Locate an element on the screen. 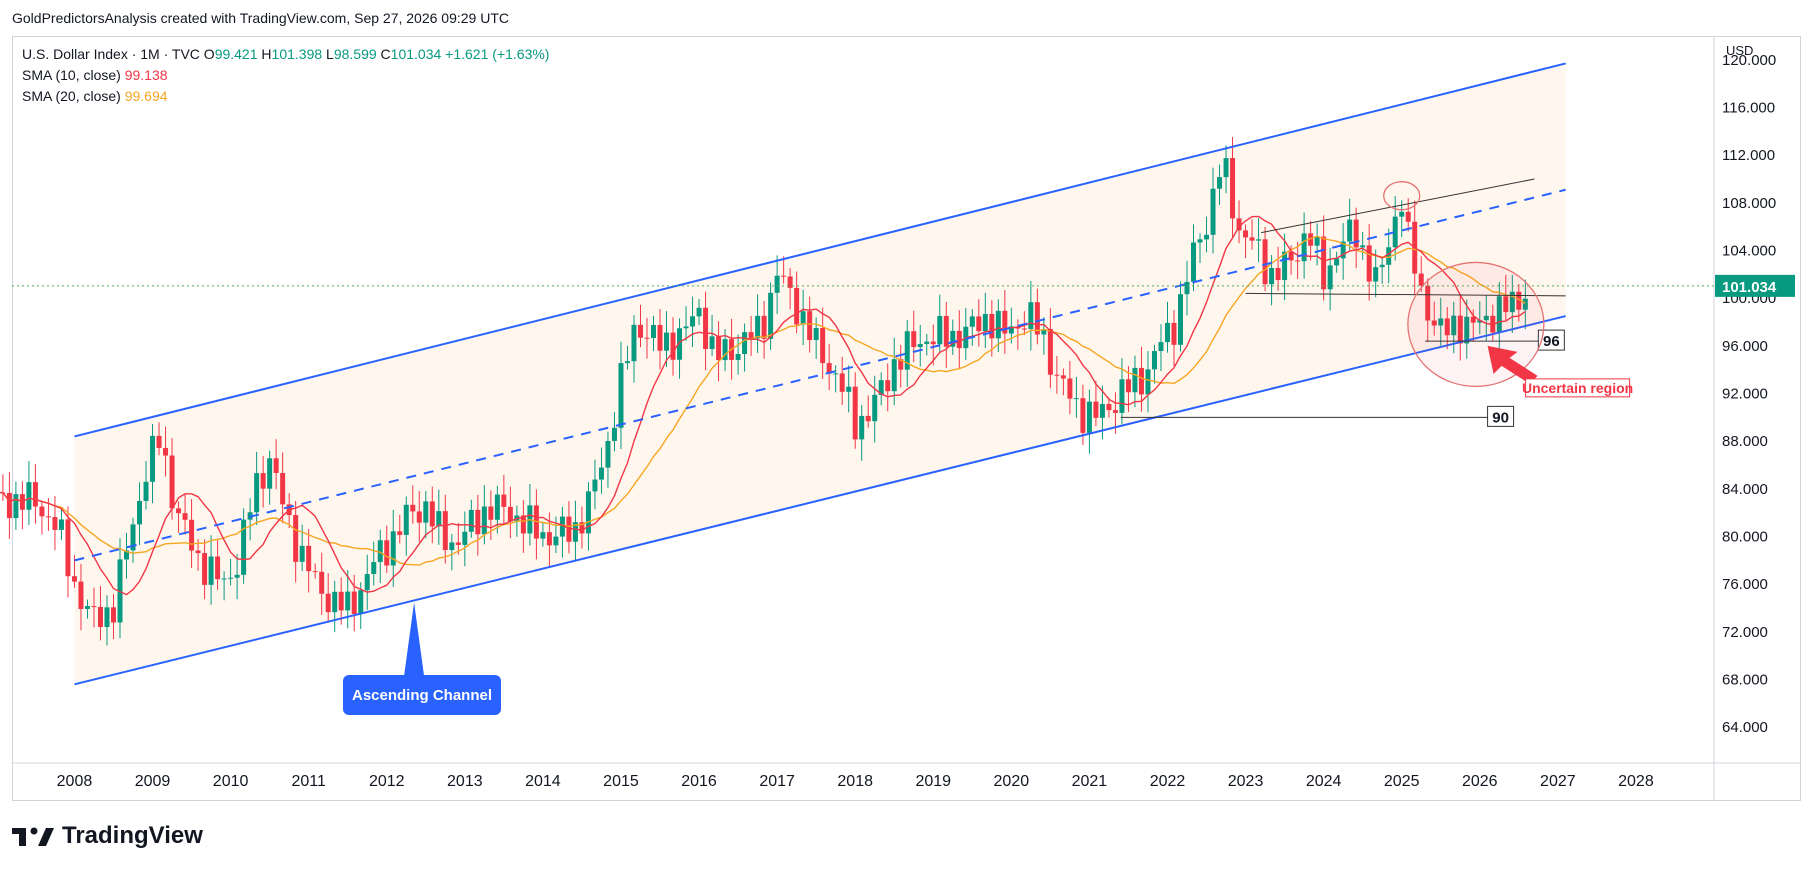 This screenshot has width=1814, height=877. brand-name: TradingView is located at coordinates (132, 835).